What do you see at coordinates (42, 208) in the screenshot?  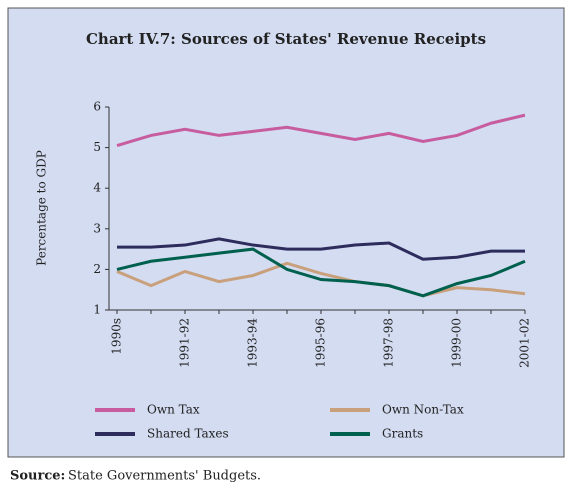 I see `y-axis-label: Percentage to GDP` at bounding box center [42, 208].